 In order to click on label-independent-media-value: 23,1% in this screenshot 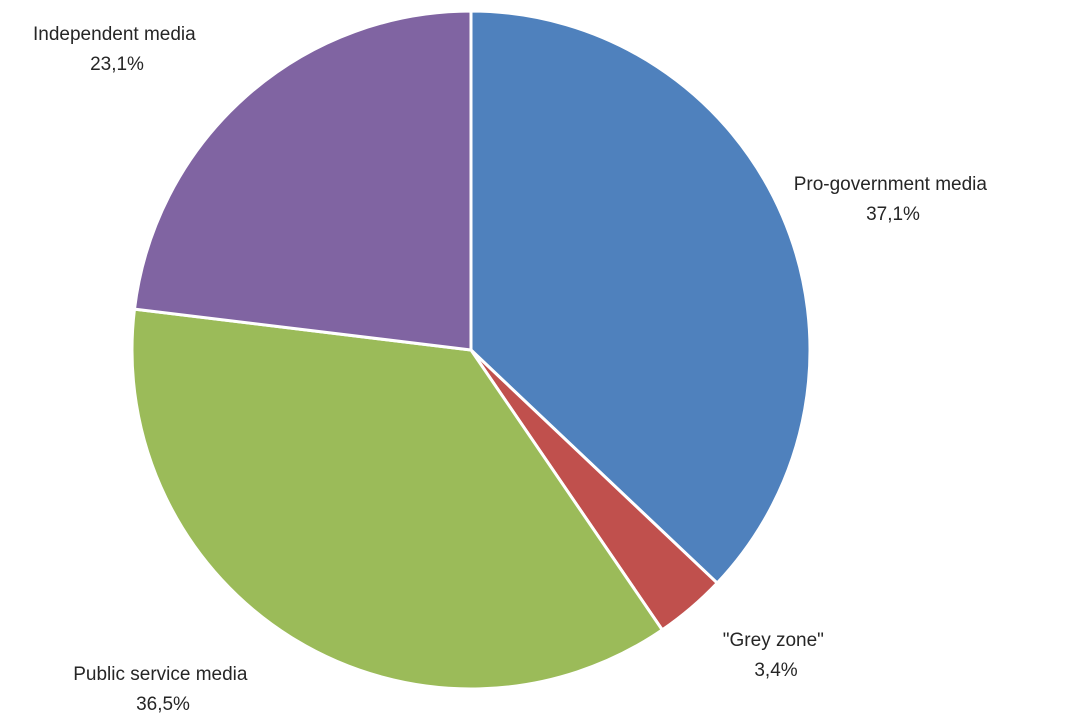, I will do `click(117, 64)`.